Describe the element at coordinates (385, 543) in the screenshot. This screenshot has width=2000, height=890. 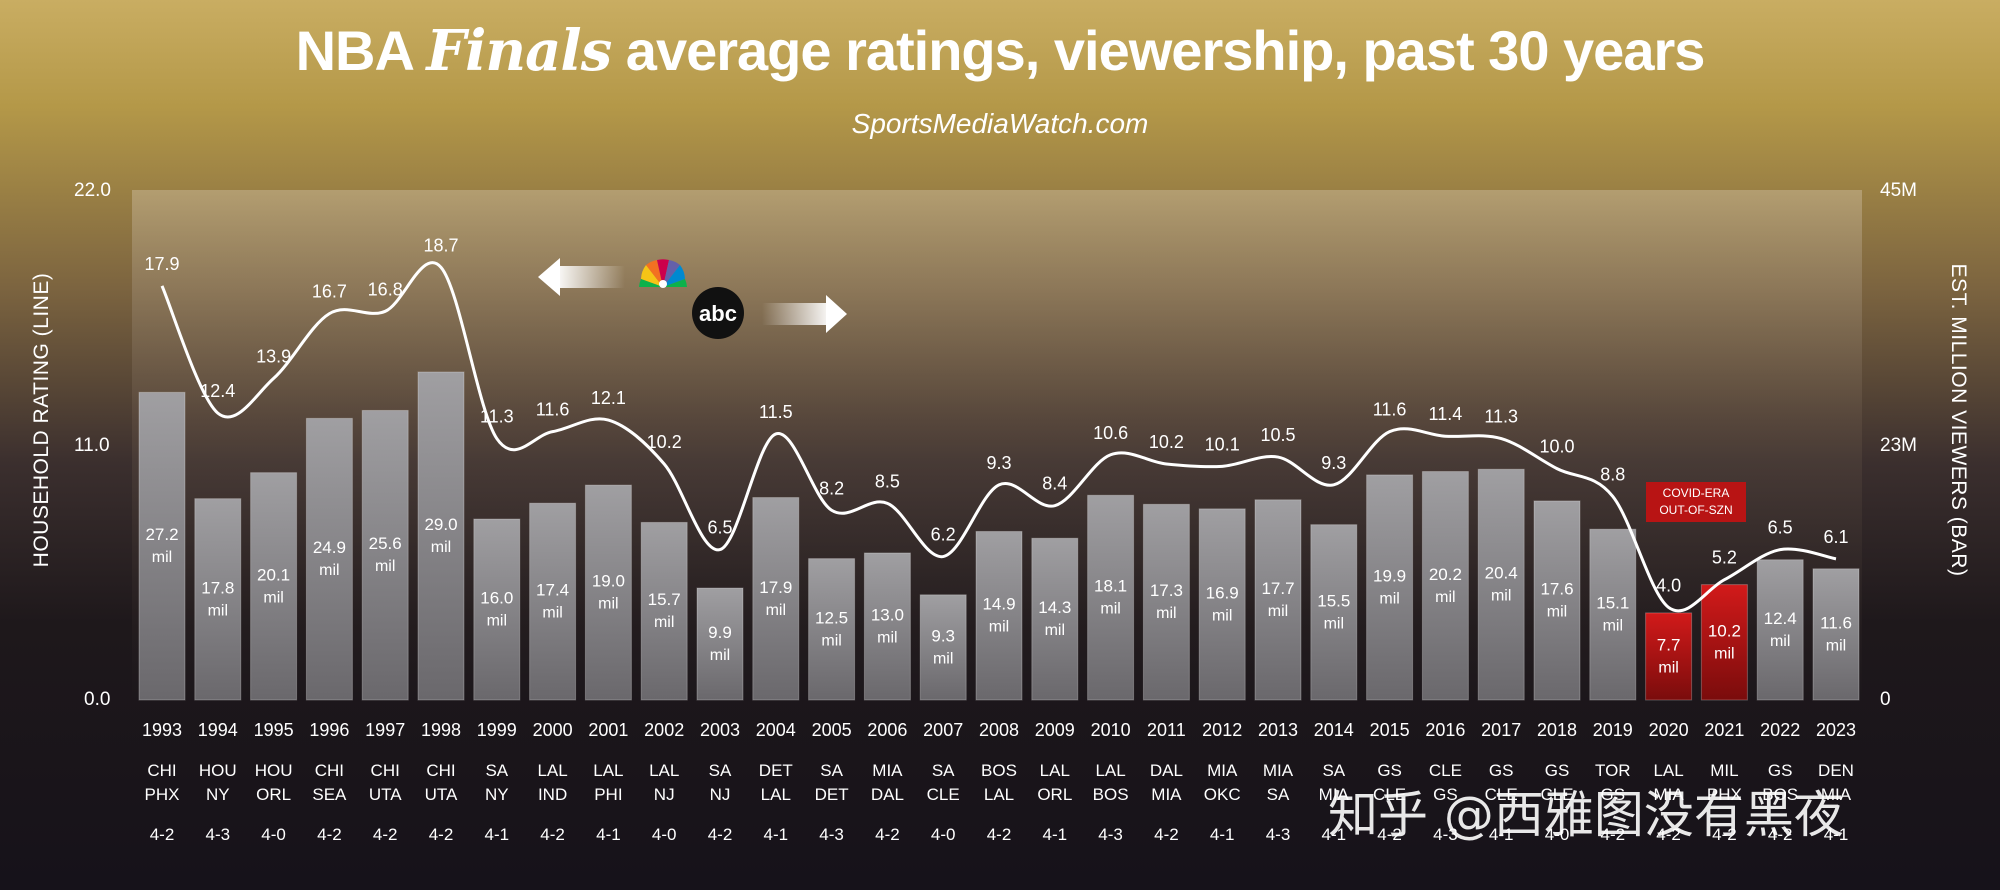
I see `bar-value-label: 25.6` at that location.